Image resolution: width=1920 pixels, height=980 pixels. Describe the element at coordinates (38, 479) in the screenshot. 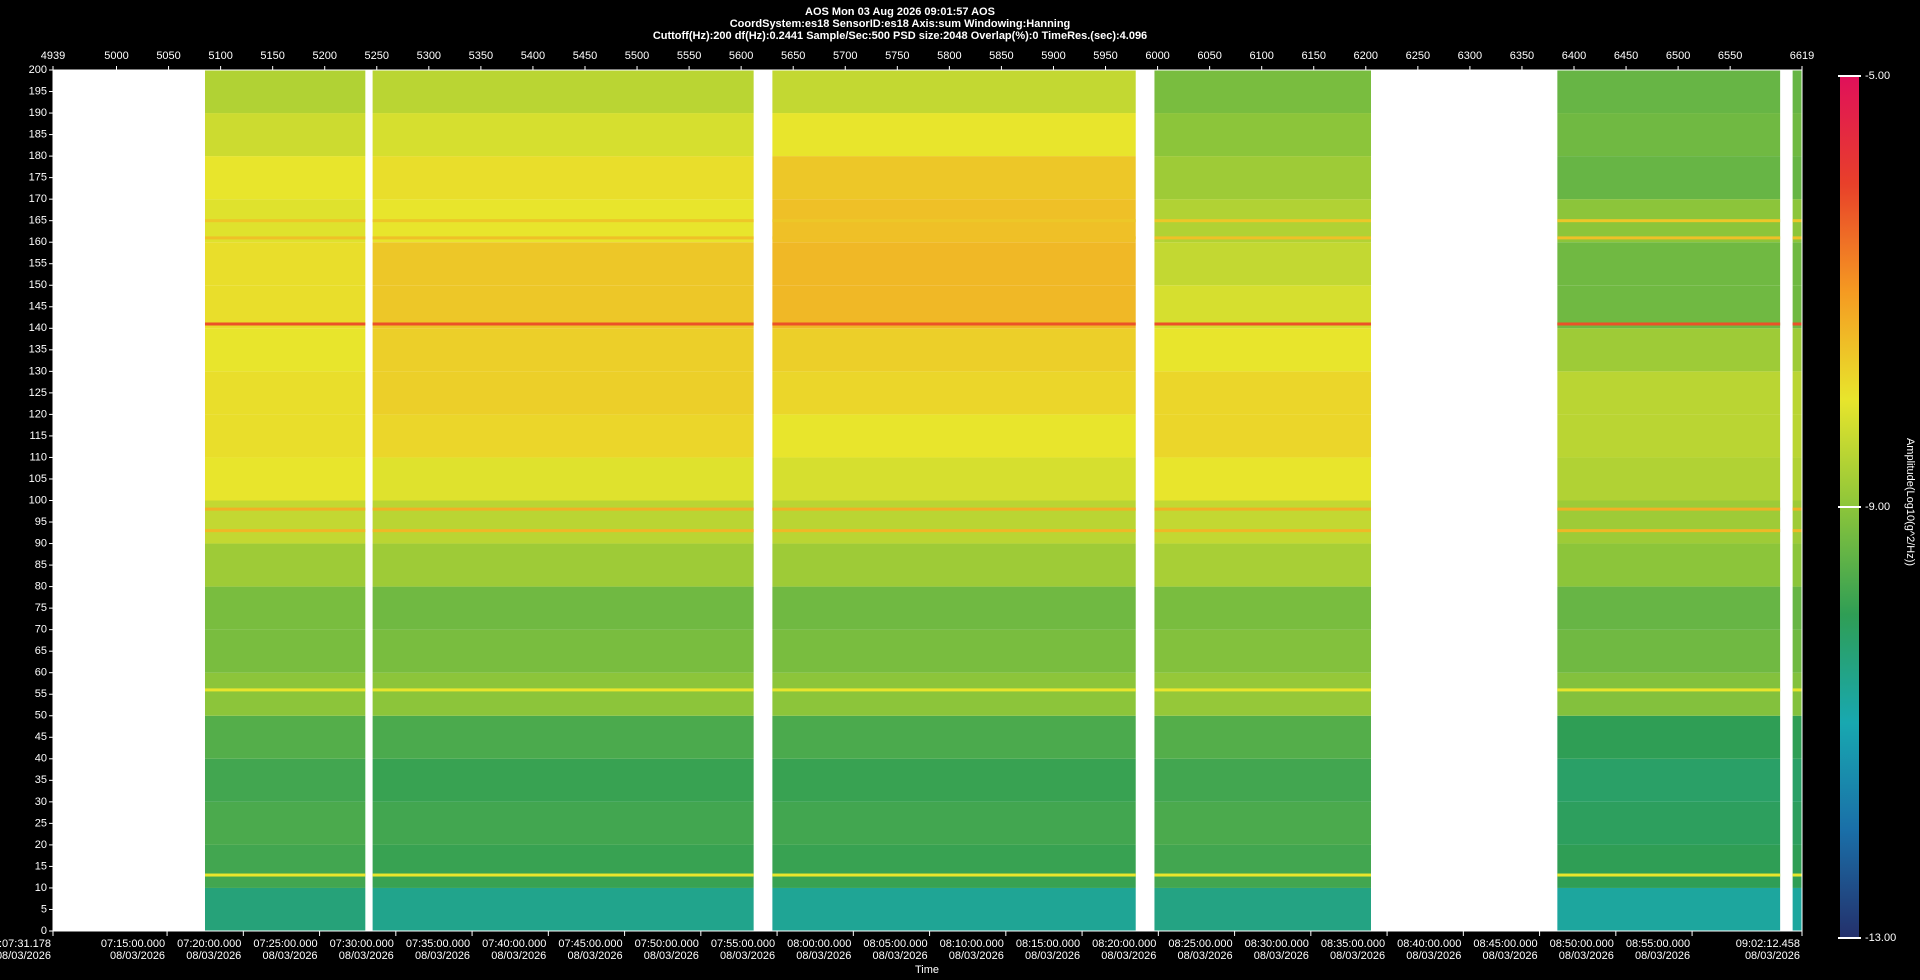

I see `y-tick-label: 105` at that location.